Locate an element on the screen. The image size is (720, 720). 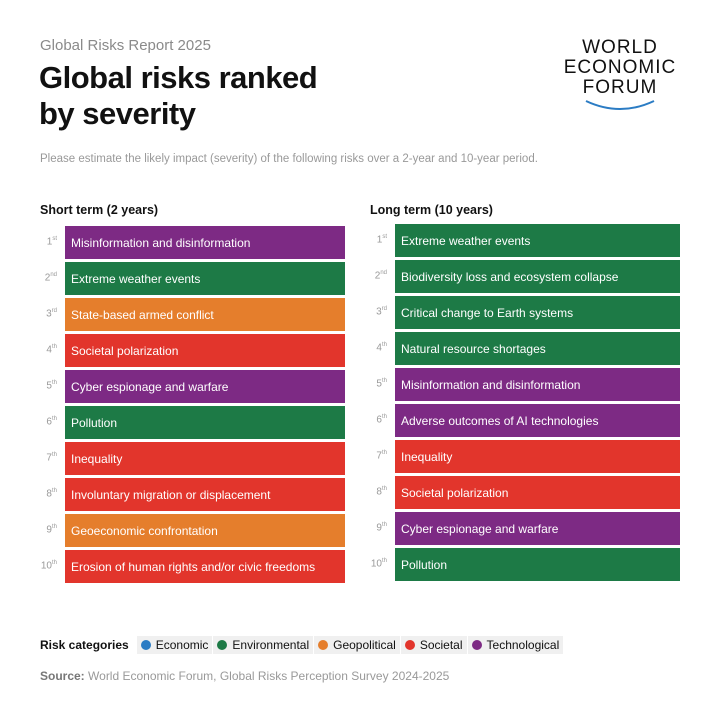
risk-row: Natural resource shortages is located at coordinates (537, 348).